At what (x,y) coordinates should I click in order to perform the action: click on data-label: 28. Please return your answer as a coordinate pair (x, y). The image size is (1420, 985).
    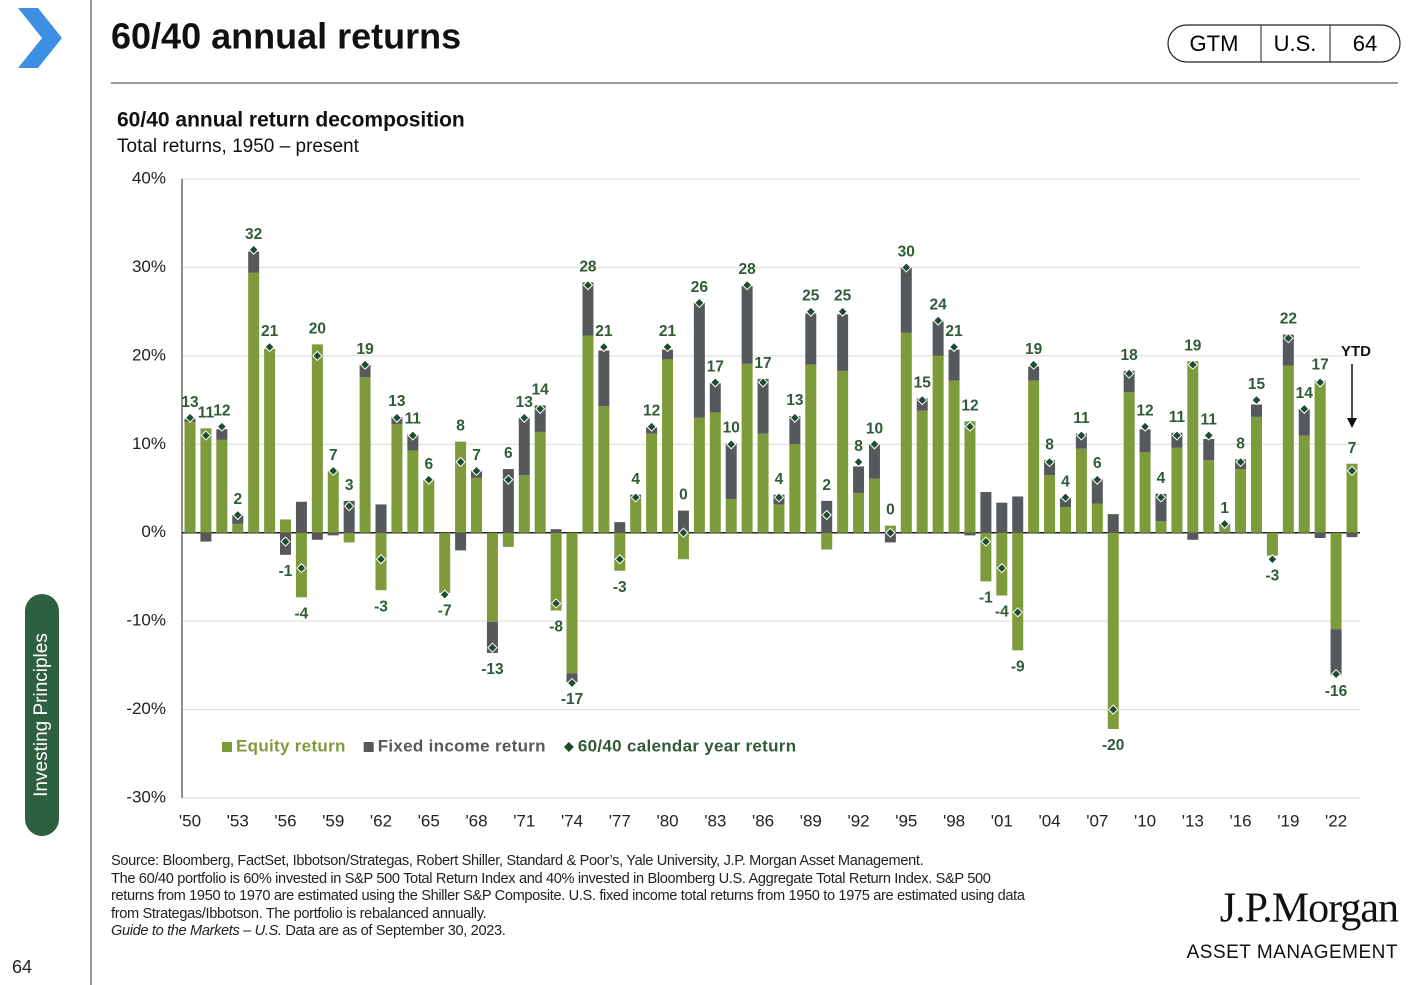
    Looking at the image, I should click on (588, 267).